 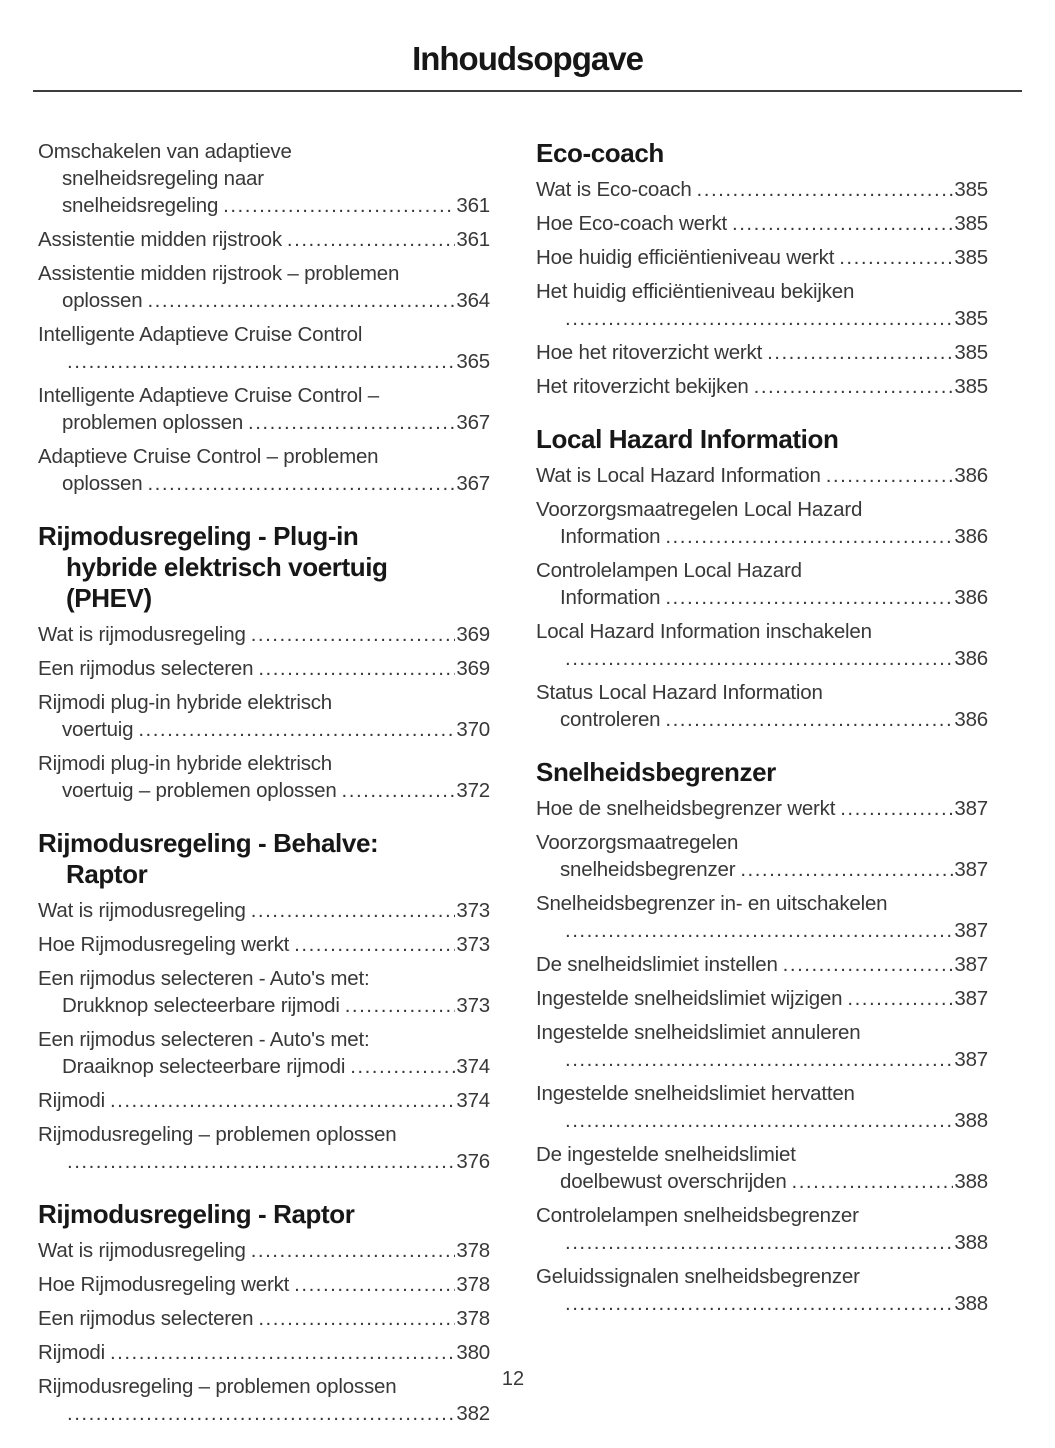 What do you see at coordinates (712, 903) in the screenshot?
I see `toc-entry-text-line: Snelheidsbegrenzer in- en uitschakelen` at bounding box center [712, 903].